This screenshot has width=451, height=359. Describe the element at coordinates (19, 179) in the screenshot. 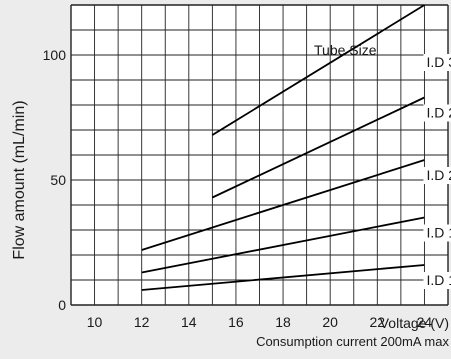

I see `y-axis-title: Flow amount (mL/min)` at that location.